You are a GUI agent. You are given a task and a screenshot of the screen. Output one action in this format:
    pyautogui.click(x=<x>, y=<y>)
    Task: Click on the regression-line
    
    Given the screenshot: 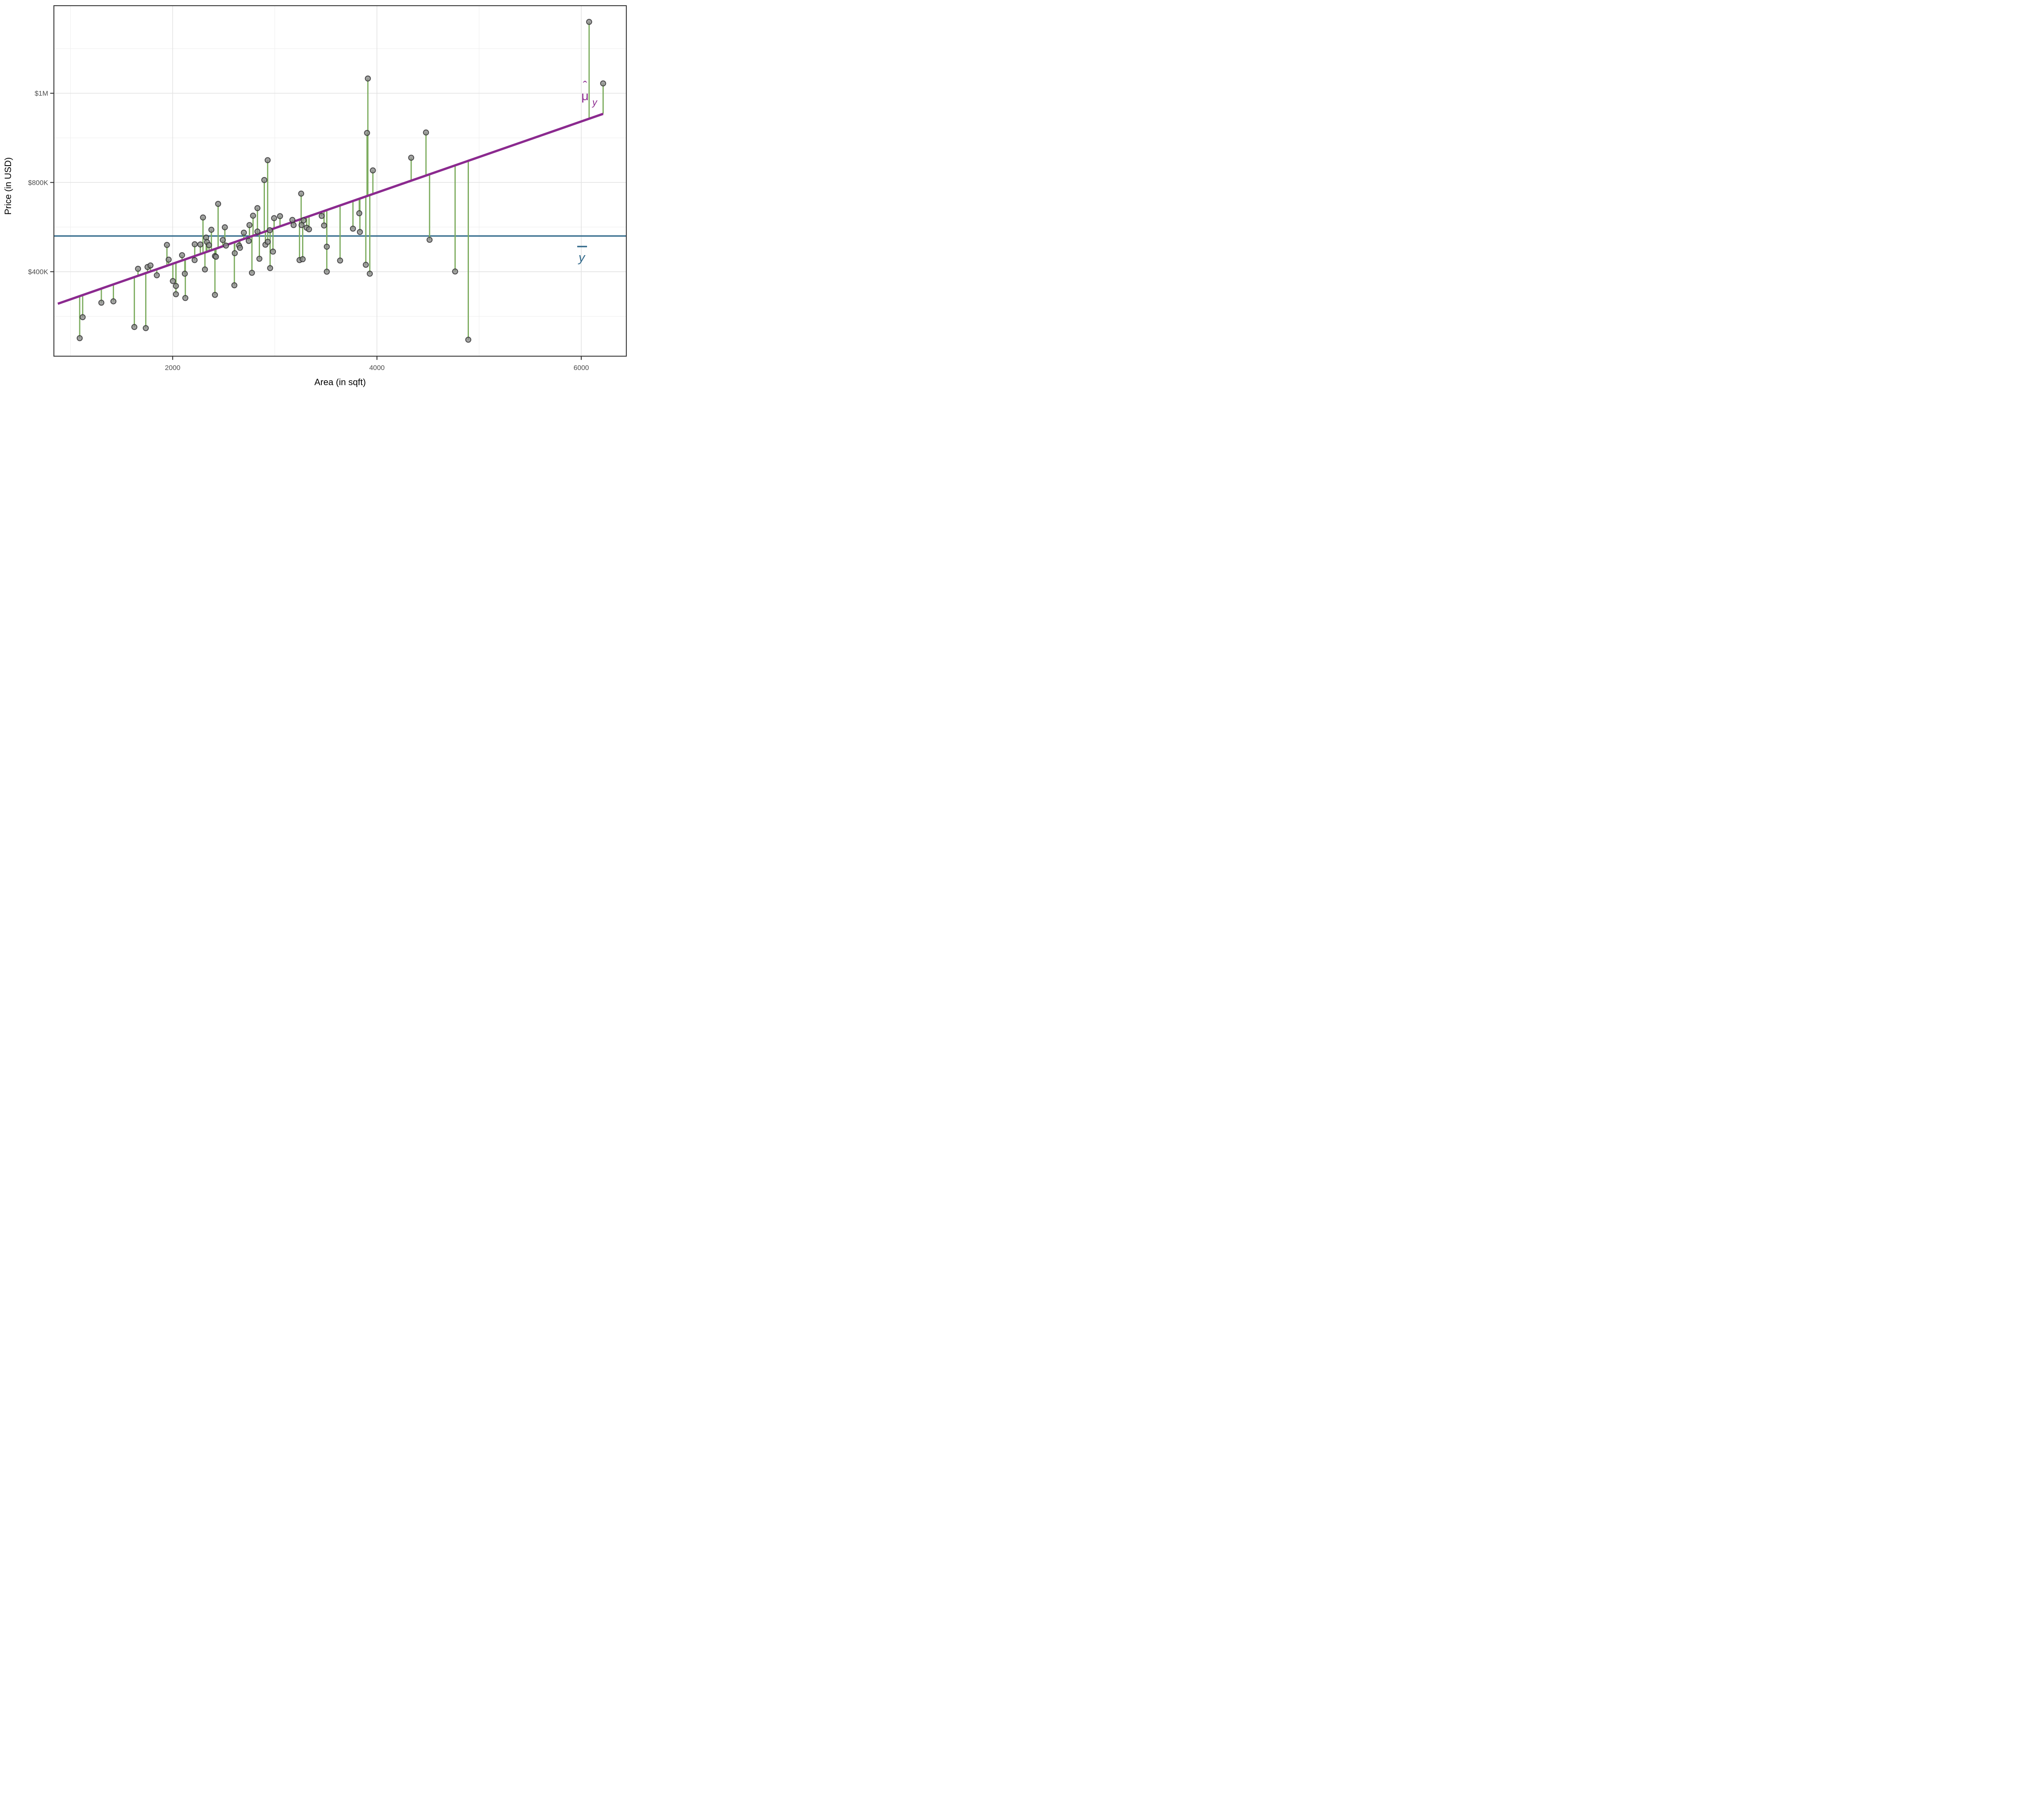 What is the action you would take?
    pyautogui.click(x=330, y=208)
    